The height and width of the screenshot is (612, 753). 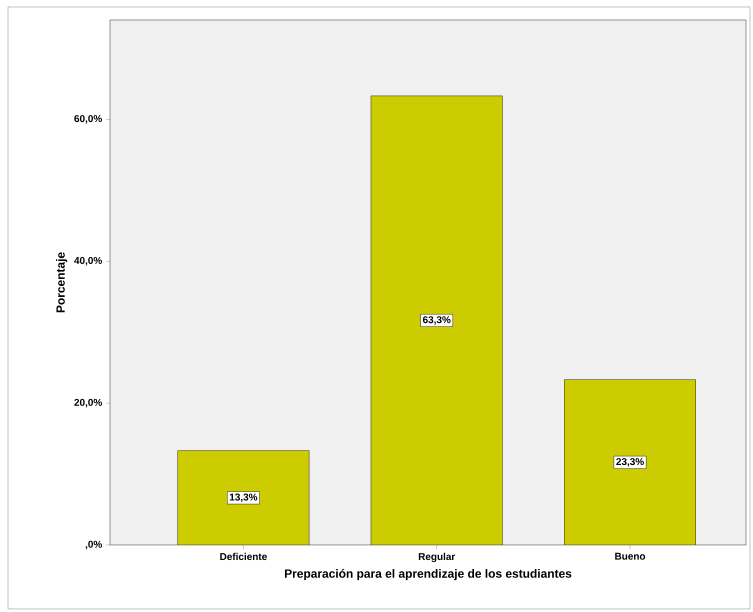 What do you see at coordinates (62, 282) in the screenshot?
I see `y-axis-title: Porcentaje` at bounding box center [62, 282].